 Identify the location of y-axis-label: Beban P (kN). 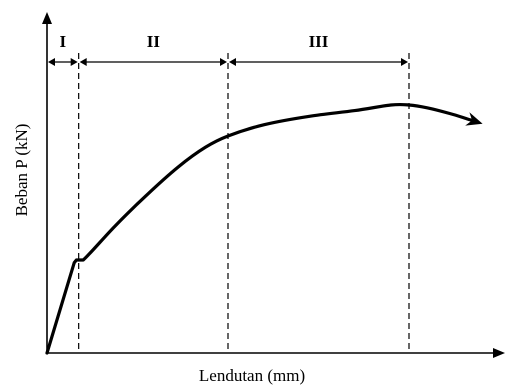
(21, 170).